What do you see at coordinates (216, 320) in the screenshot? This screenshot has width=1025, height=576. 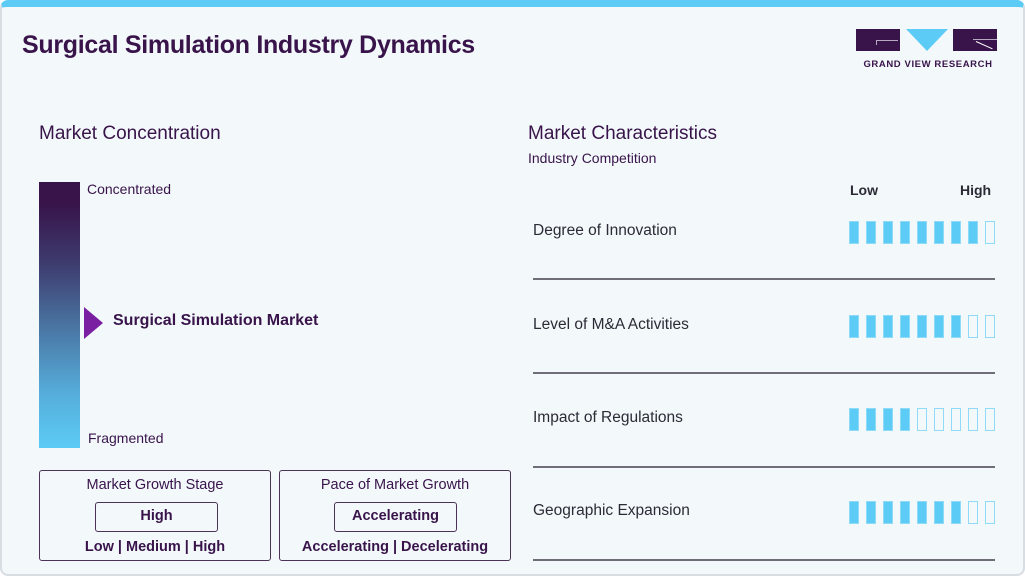 I see `market-position-label: Surgical Simulation Market` at bounding box center [216, 320].